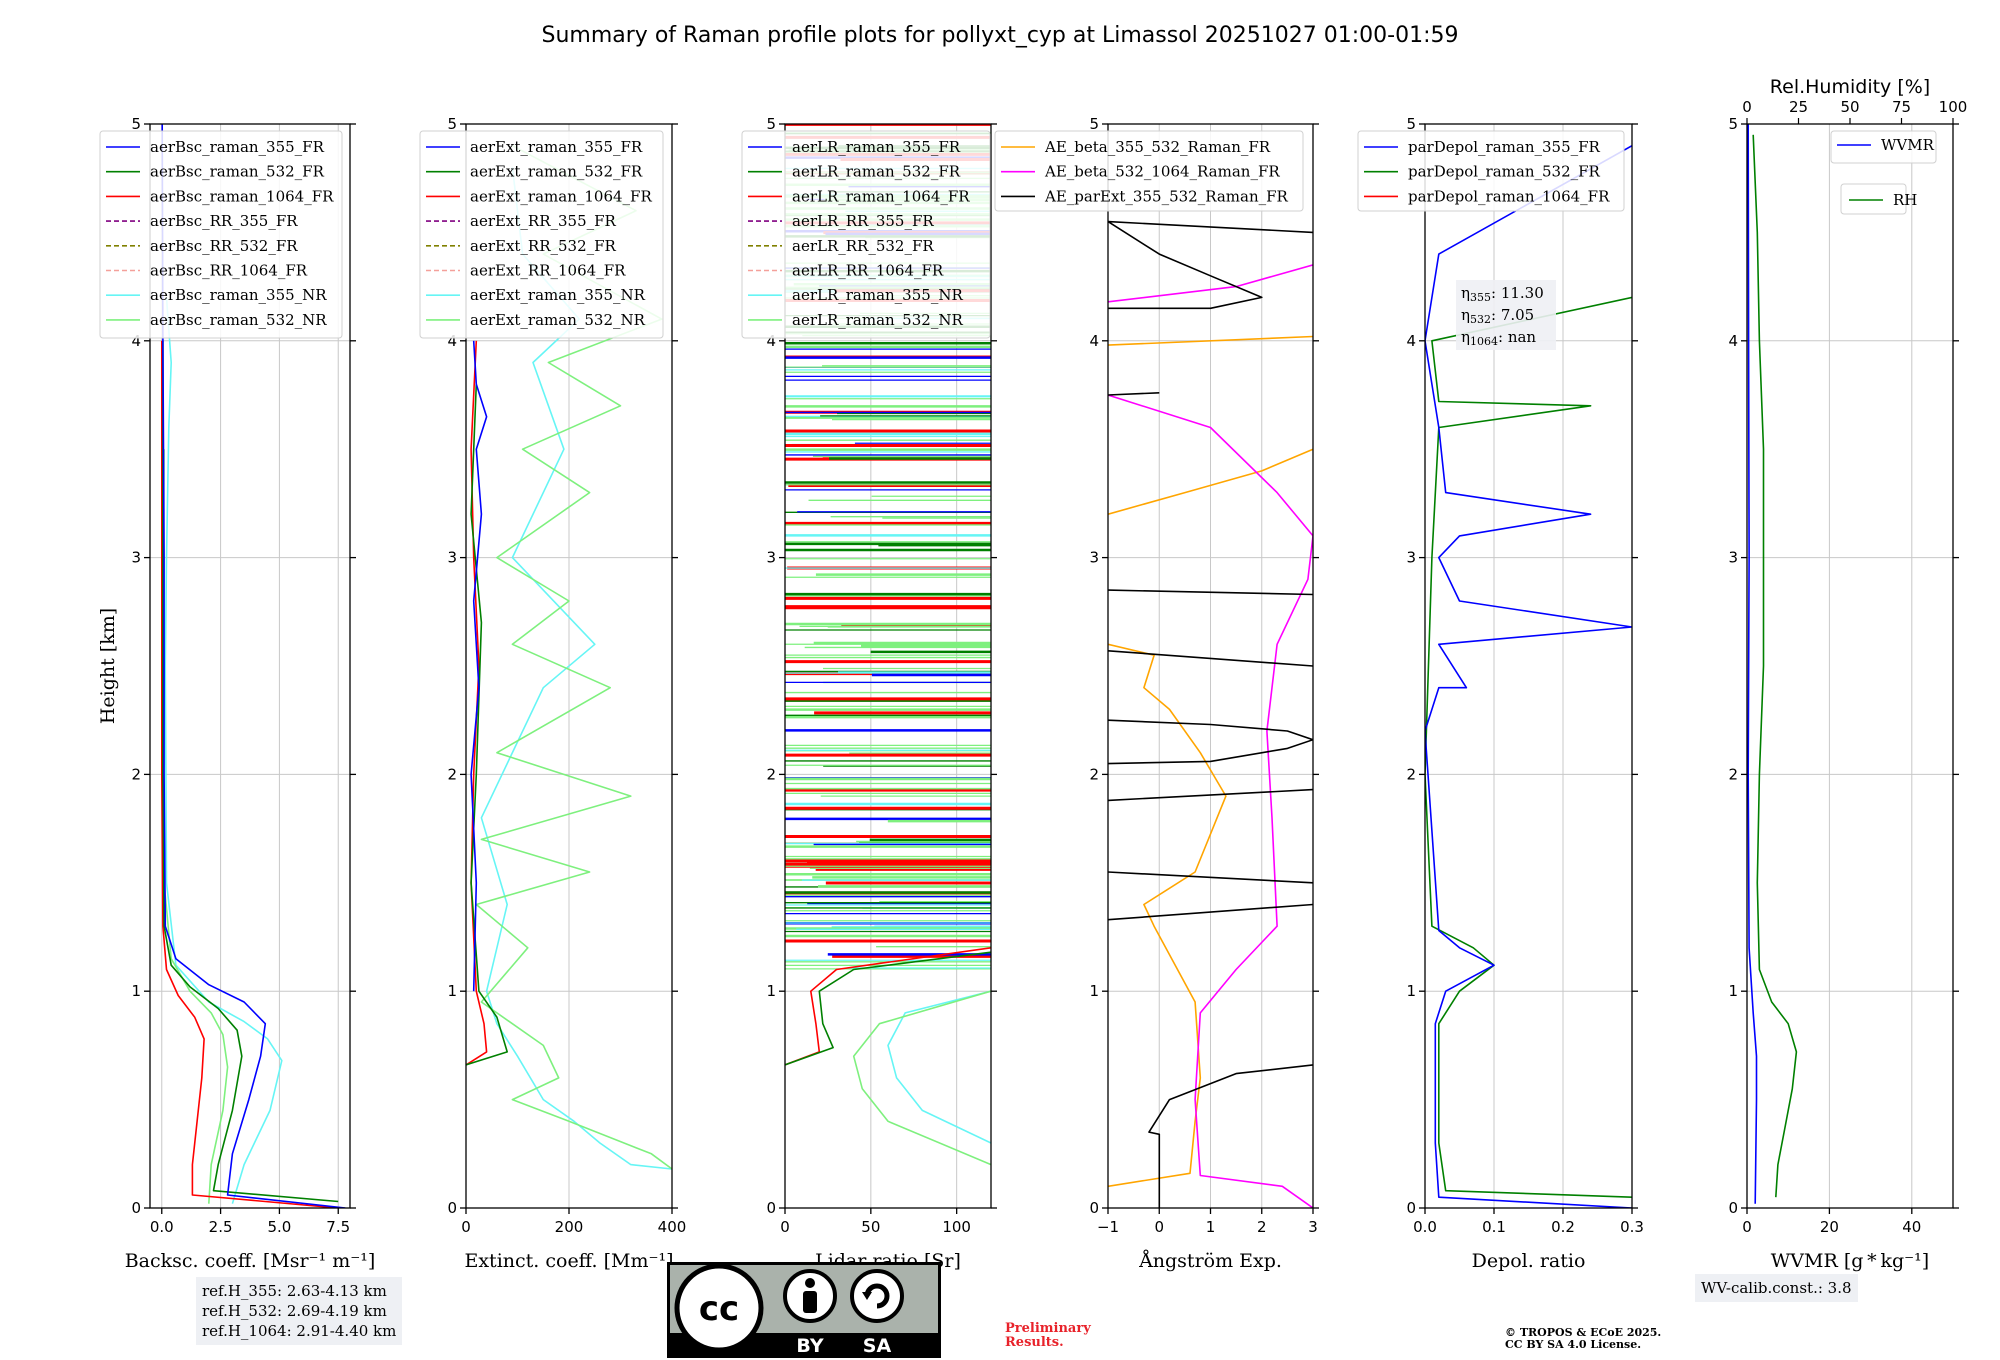 The width and height of the screenshot is (2000, 1360). What do you see at coordinates (224, 246) in the screenshot?
I see `legend-label: aerBsc_RR_532_FR` at bounding box center [224, 246].